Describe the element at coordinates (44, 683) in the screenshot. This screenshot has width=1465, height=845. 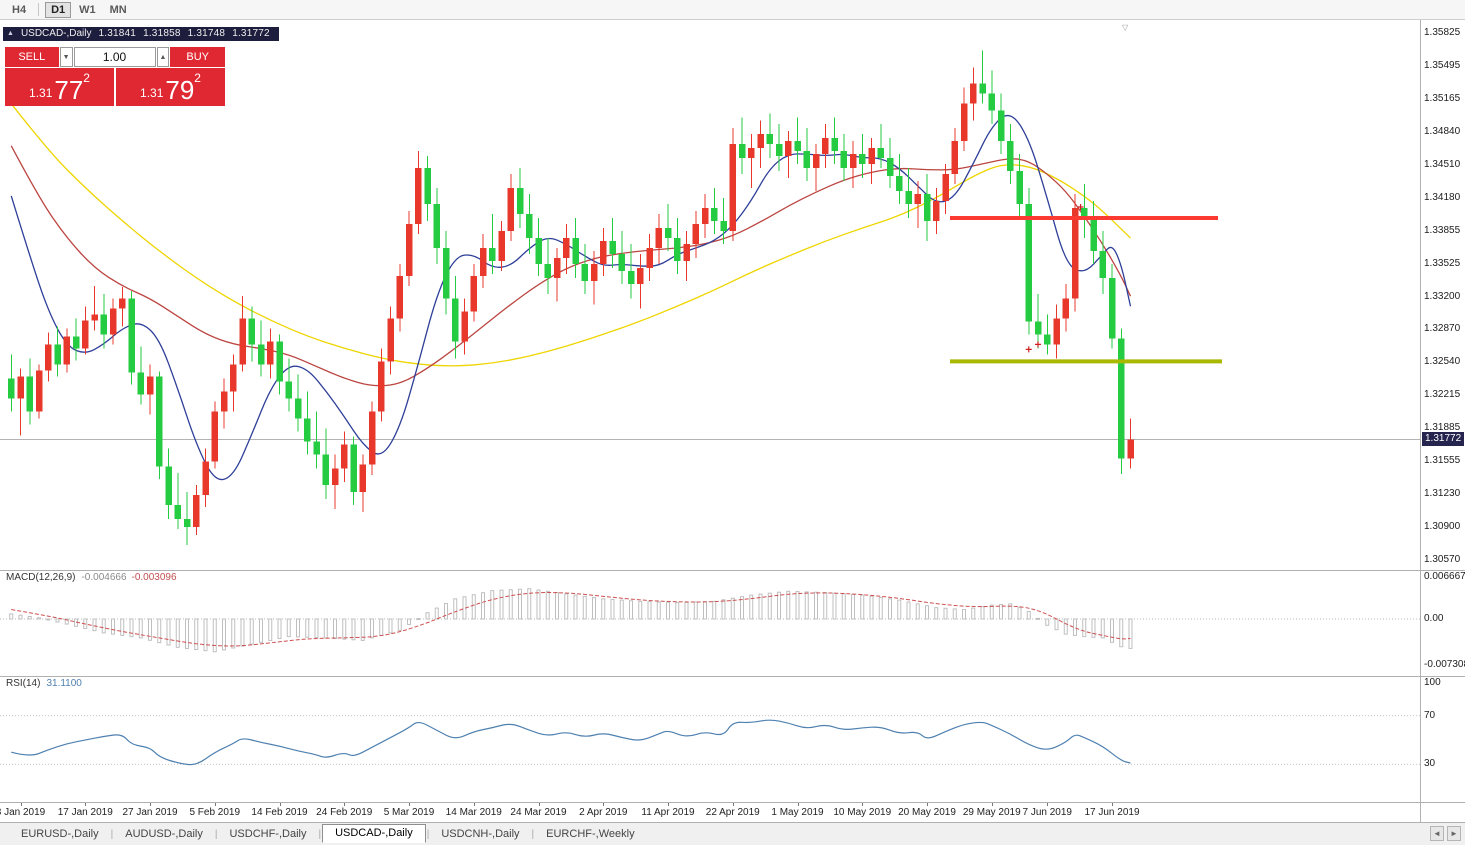
I see `rsi-label: RSI(14) 31.1100` at that location.